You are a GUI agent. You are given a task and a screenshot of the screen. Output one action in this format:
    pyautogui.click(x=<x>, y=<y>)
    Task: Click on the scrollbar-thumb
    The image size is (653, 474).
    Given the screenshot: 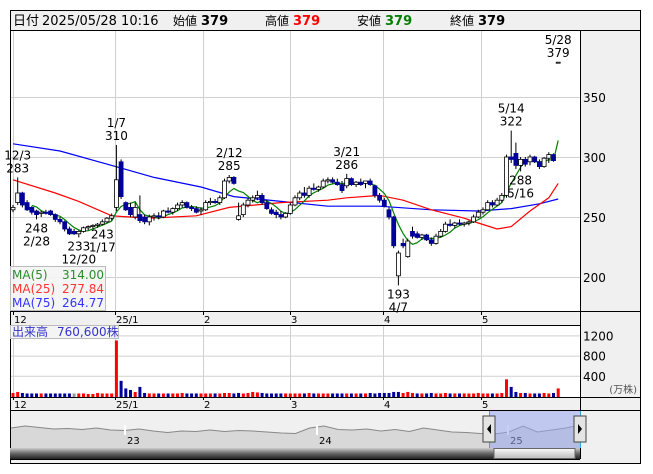 What is the action you would take?
    pyautogui.click(x=534, y=453)
    